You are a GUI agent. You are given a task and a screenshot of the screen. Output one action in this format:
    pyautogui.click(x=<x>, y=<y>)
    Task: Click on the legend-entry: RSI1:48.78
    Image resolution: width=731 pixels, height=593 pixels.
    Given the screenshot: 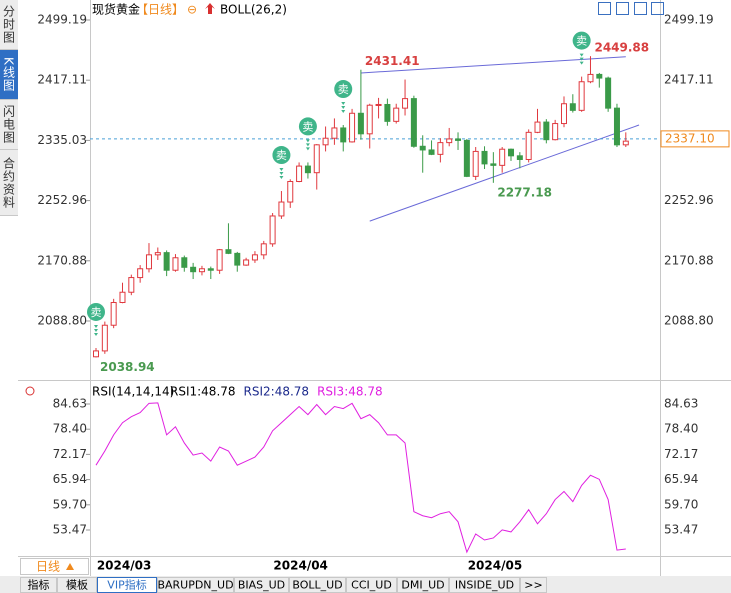 What is the action you would take?
    pyautogui.click(x=203, y=392)
    